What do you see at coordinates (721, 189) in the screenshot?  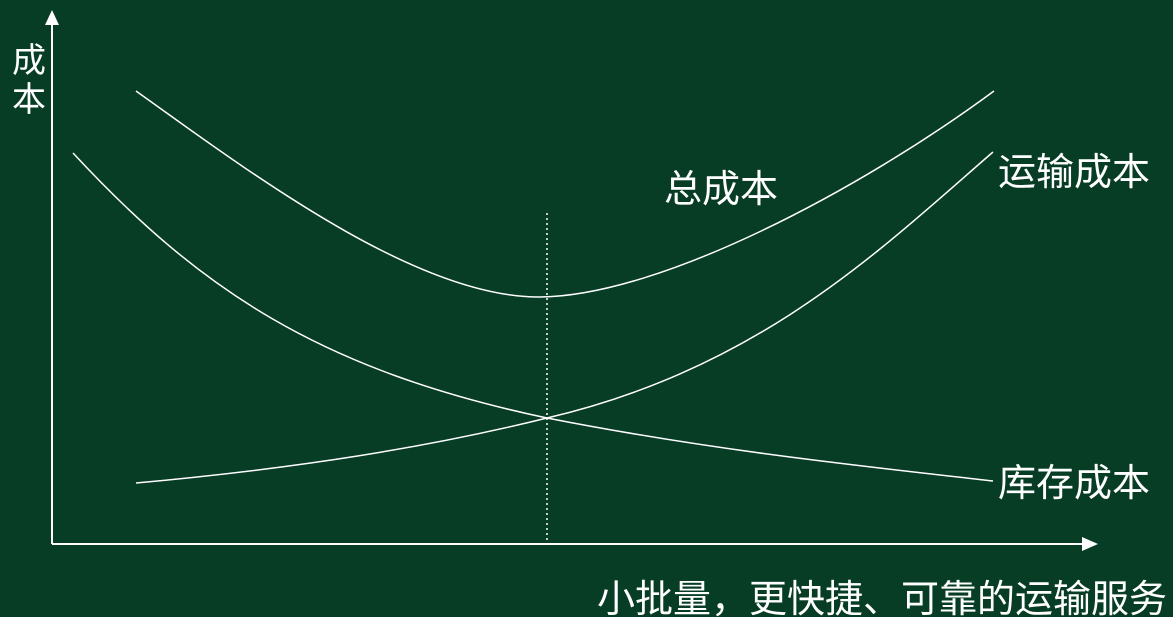 I see `total-cost-label: 总成本` at bounding box center [721, 189].